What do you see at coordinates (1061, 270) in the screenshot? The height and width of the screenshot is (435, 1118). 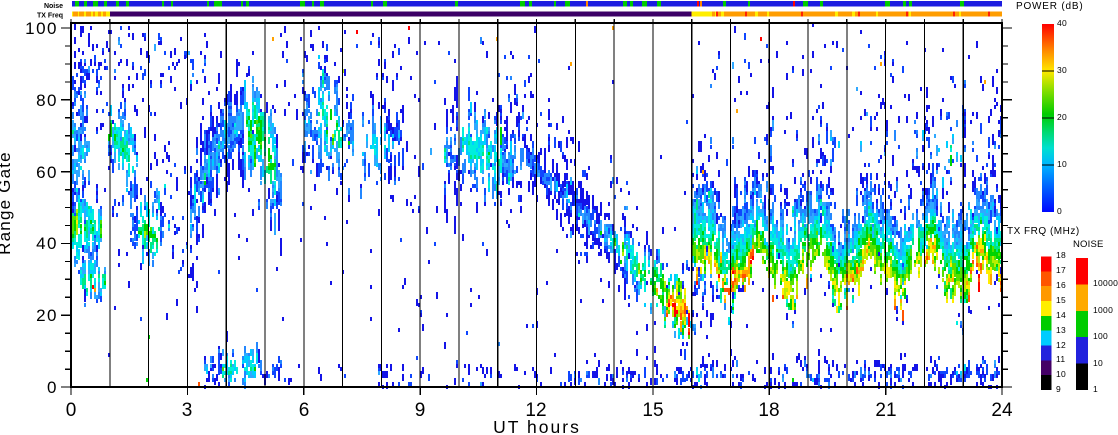 I see `svg-text: 17` at bounding box center [1061, 270].